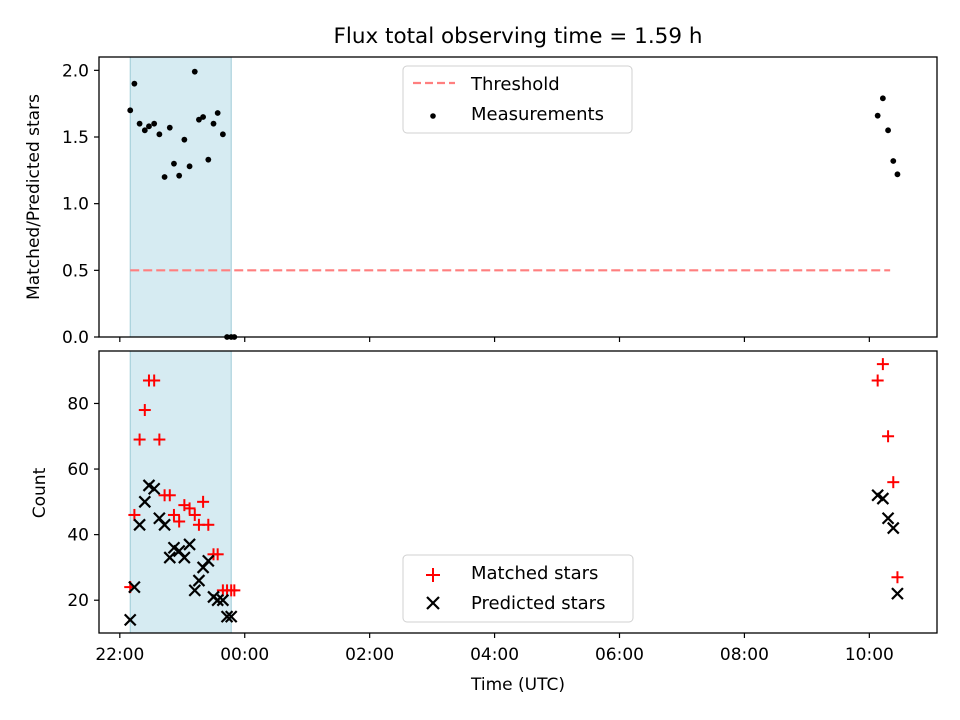 This screenshot has height=720, width=960. I want to click on top-y-tick-label: 1.0, so click(75, 205).